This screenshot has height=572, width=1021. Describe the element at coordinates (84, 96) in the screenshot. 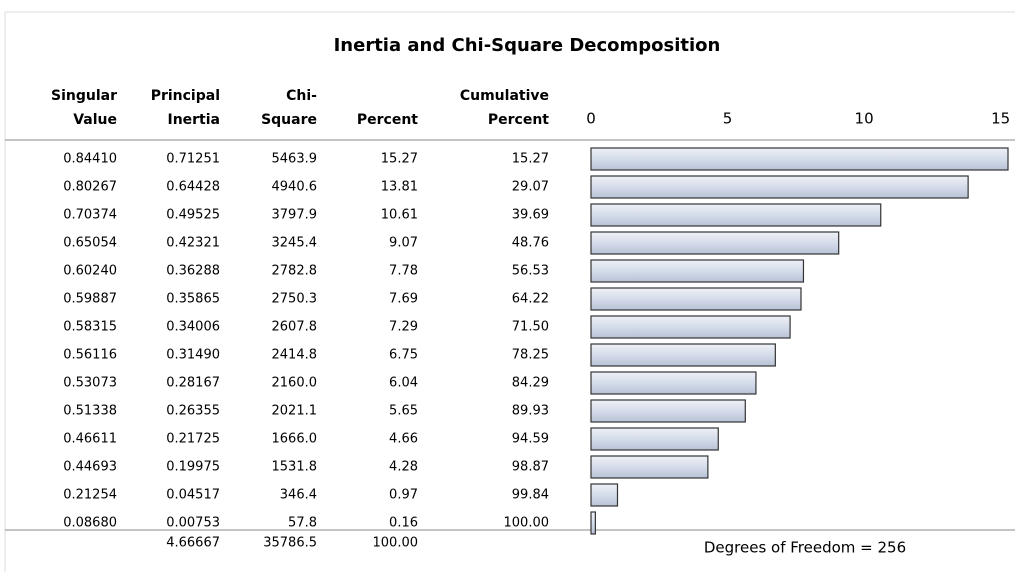

I see `column-header: Singular` at that location.